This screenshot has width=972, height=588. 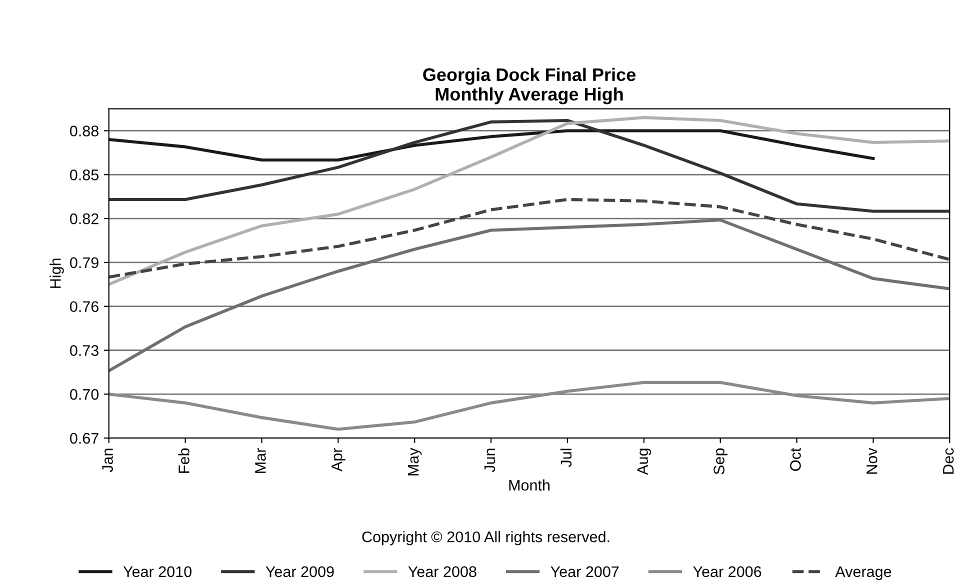 What do you see at coordinates (529, 86) in the screenshot?
I see `chart-title: Georgia Dock Final Price Monthly Average High` at bounding box center [529, 86].